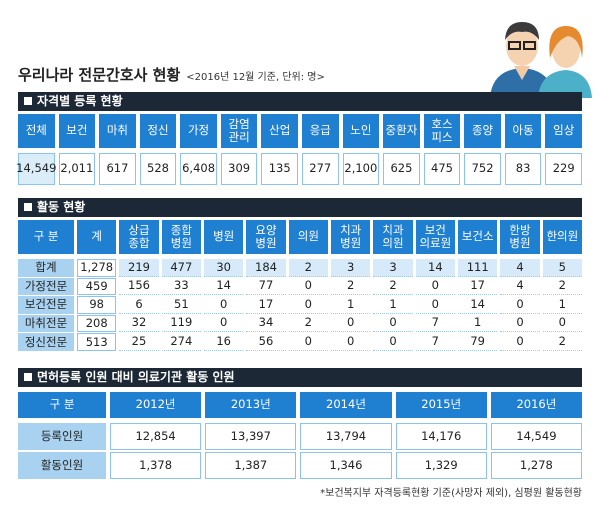 This screenshot has height=509, width=600. I want to click on data-cell: 528, so click(158, 169).